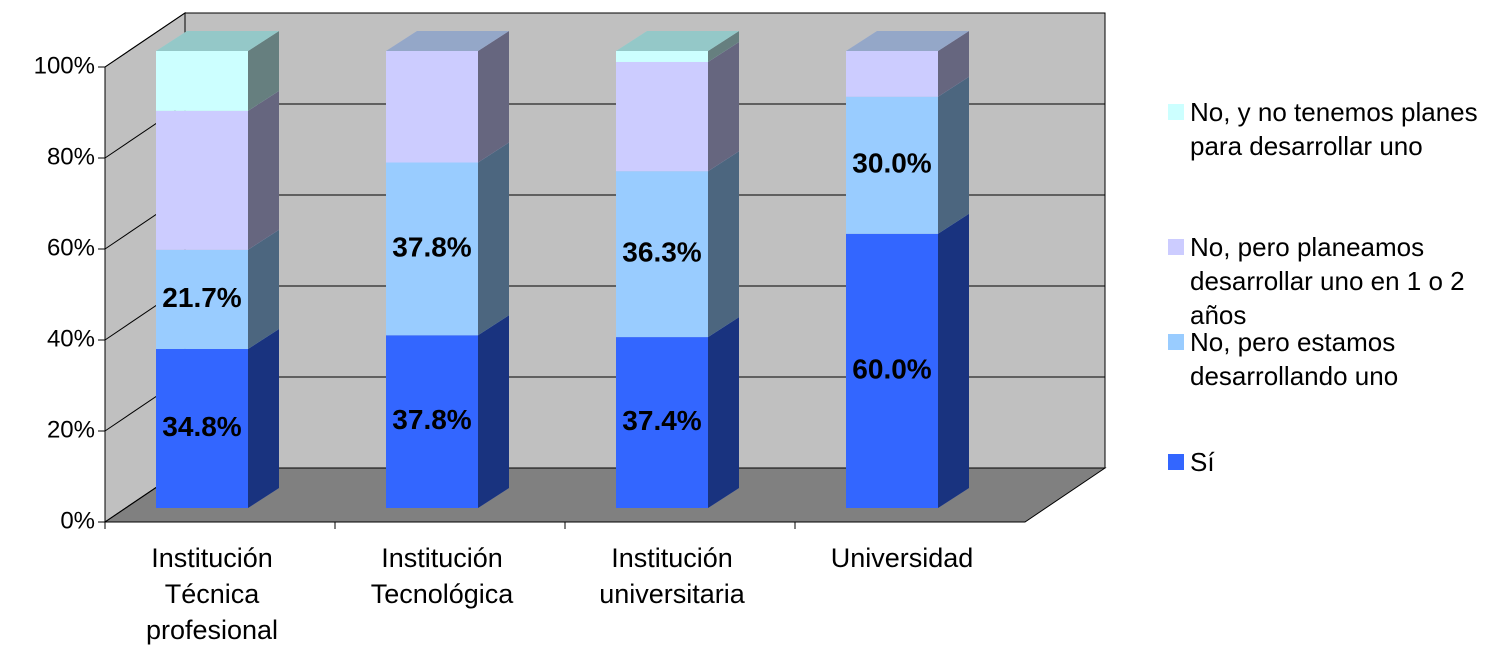 This screenshot has width=1493, height=657. What do you see at coordinates (442, 576) in the screenshot?
I see `x-tick-label: Institución Tecnológica` at bounding box center [442, 576].